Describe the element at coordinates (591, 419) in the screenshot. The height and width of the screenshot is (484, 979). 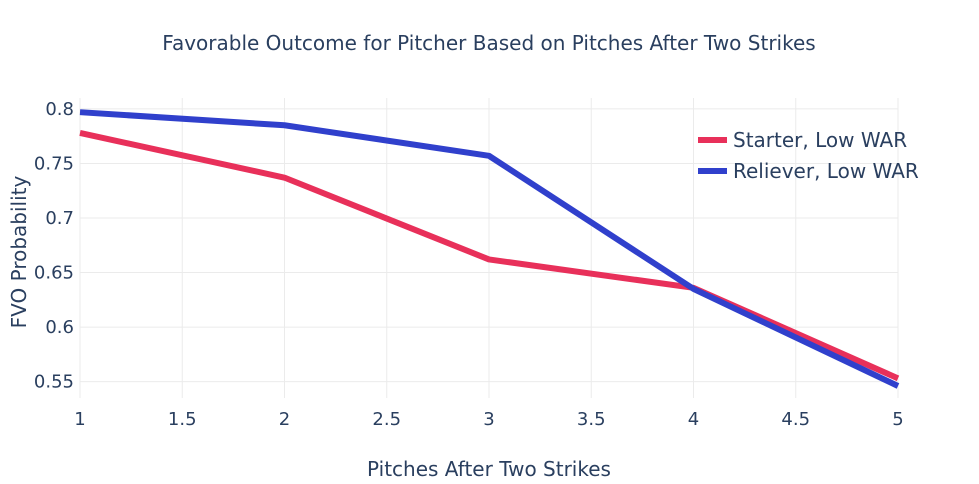
I see `x-tick-label: 3.5` at that location.